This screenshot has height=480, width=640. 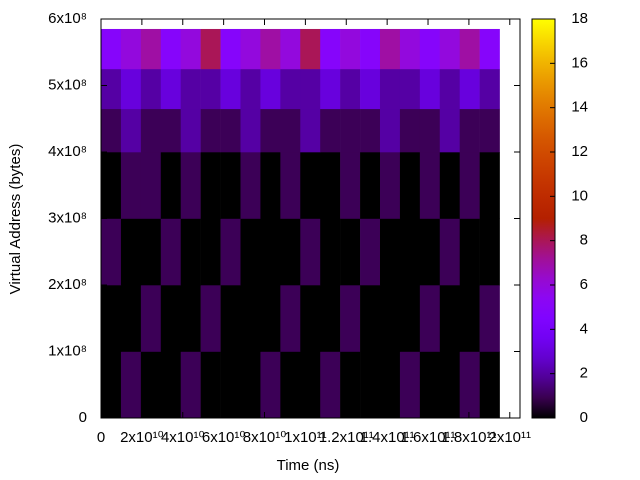 What do you see at coordinates (584, 328) in the screenshot?
I see `colorbar-tick-label: 4` at bounding box center [584, 328].